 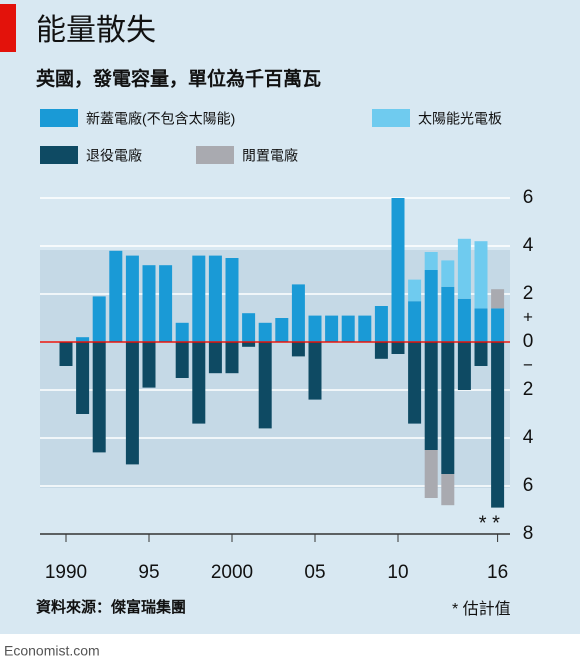 What do you see at coordinates (528, 364) in the screenshot?
I see `minus-sign: −` at bounding box center [528, 364].